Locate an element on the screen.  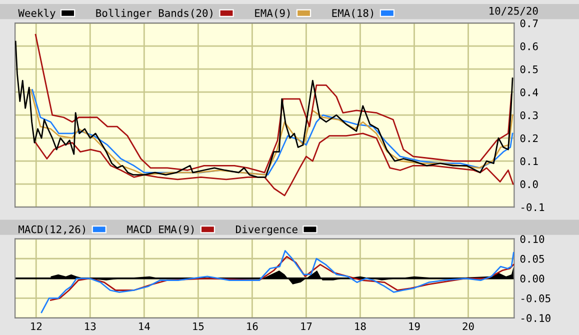
x-tick-label: 19 is located at coordinates (414, 326).